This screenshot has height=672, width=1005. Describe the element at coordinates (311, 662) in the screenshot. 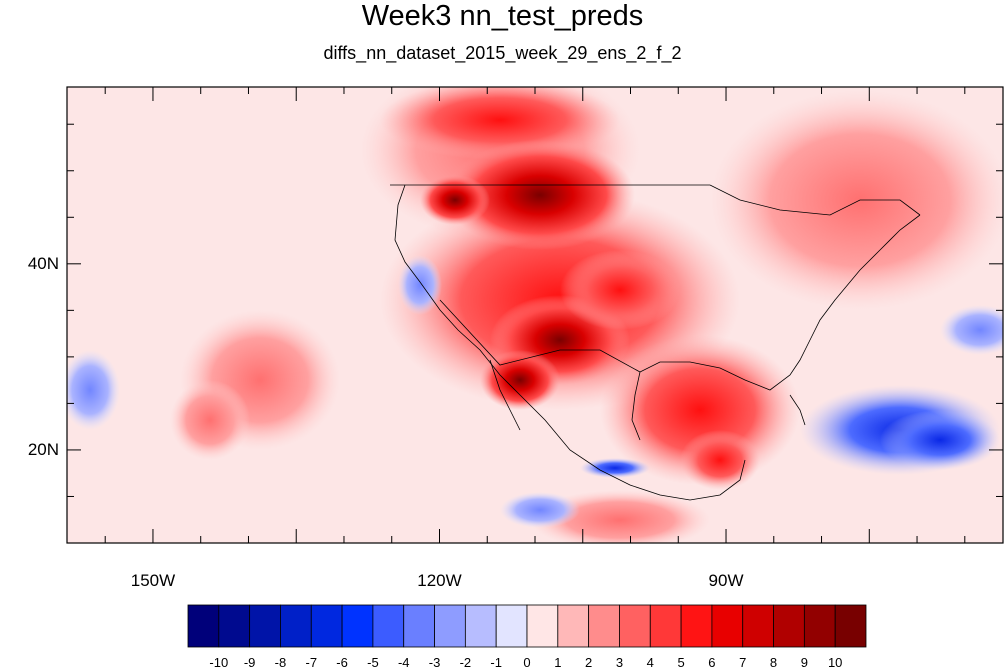

I see `colorbar-label: -7` at that location.